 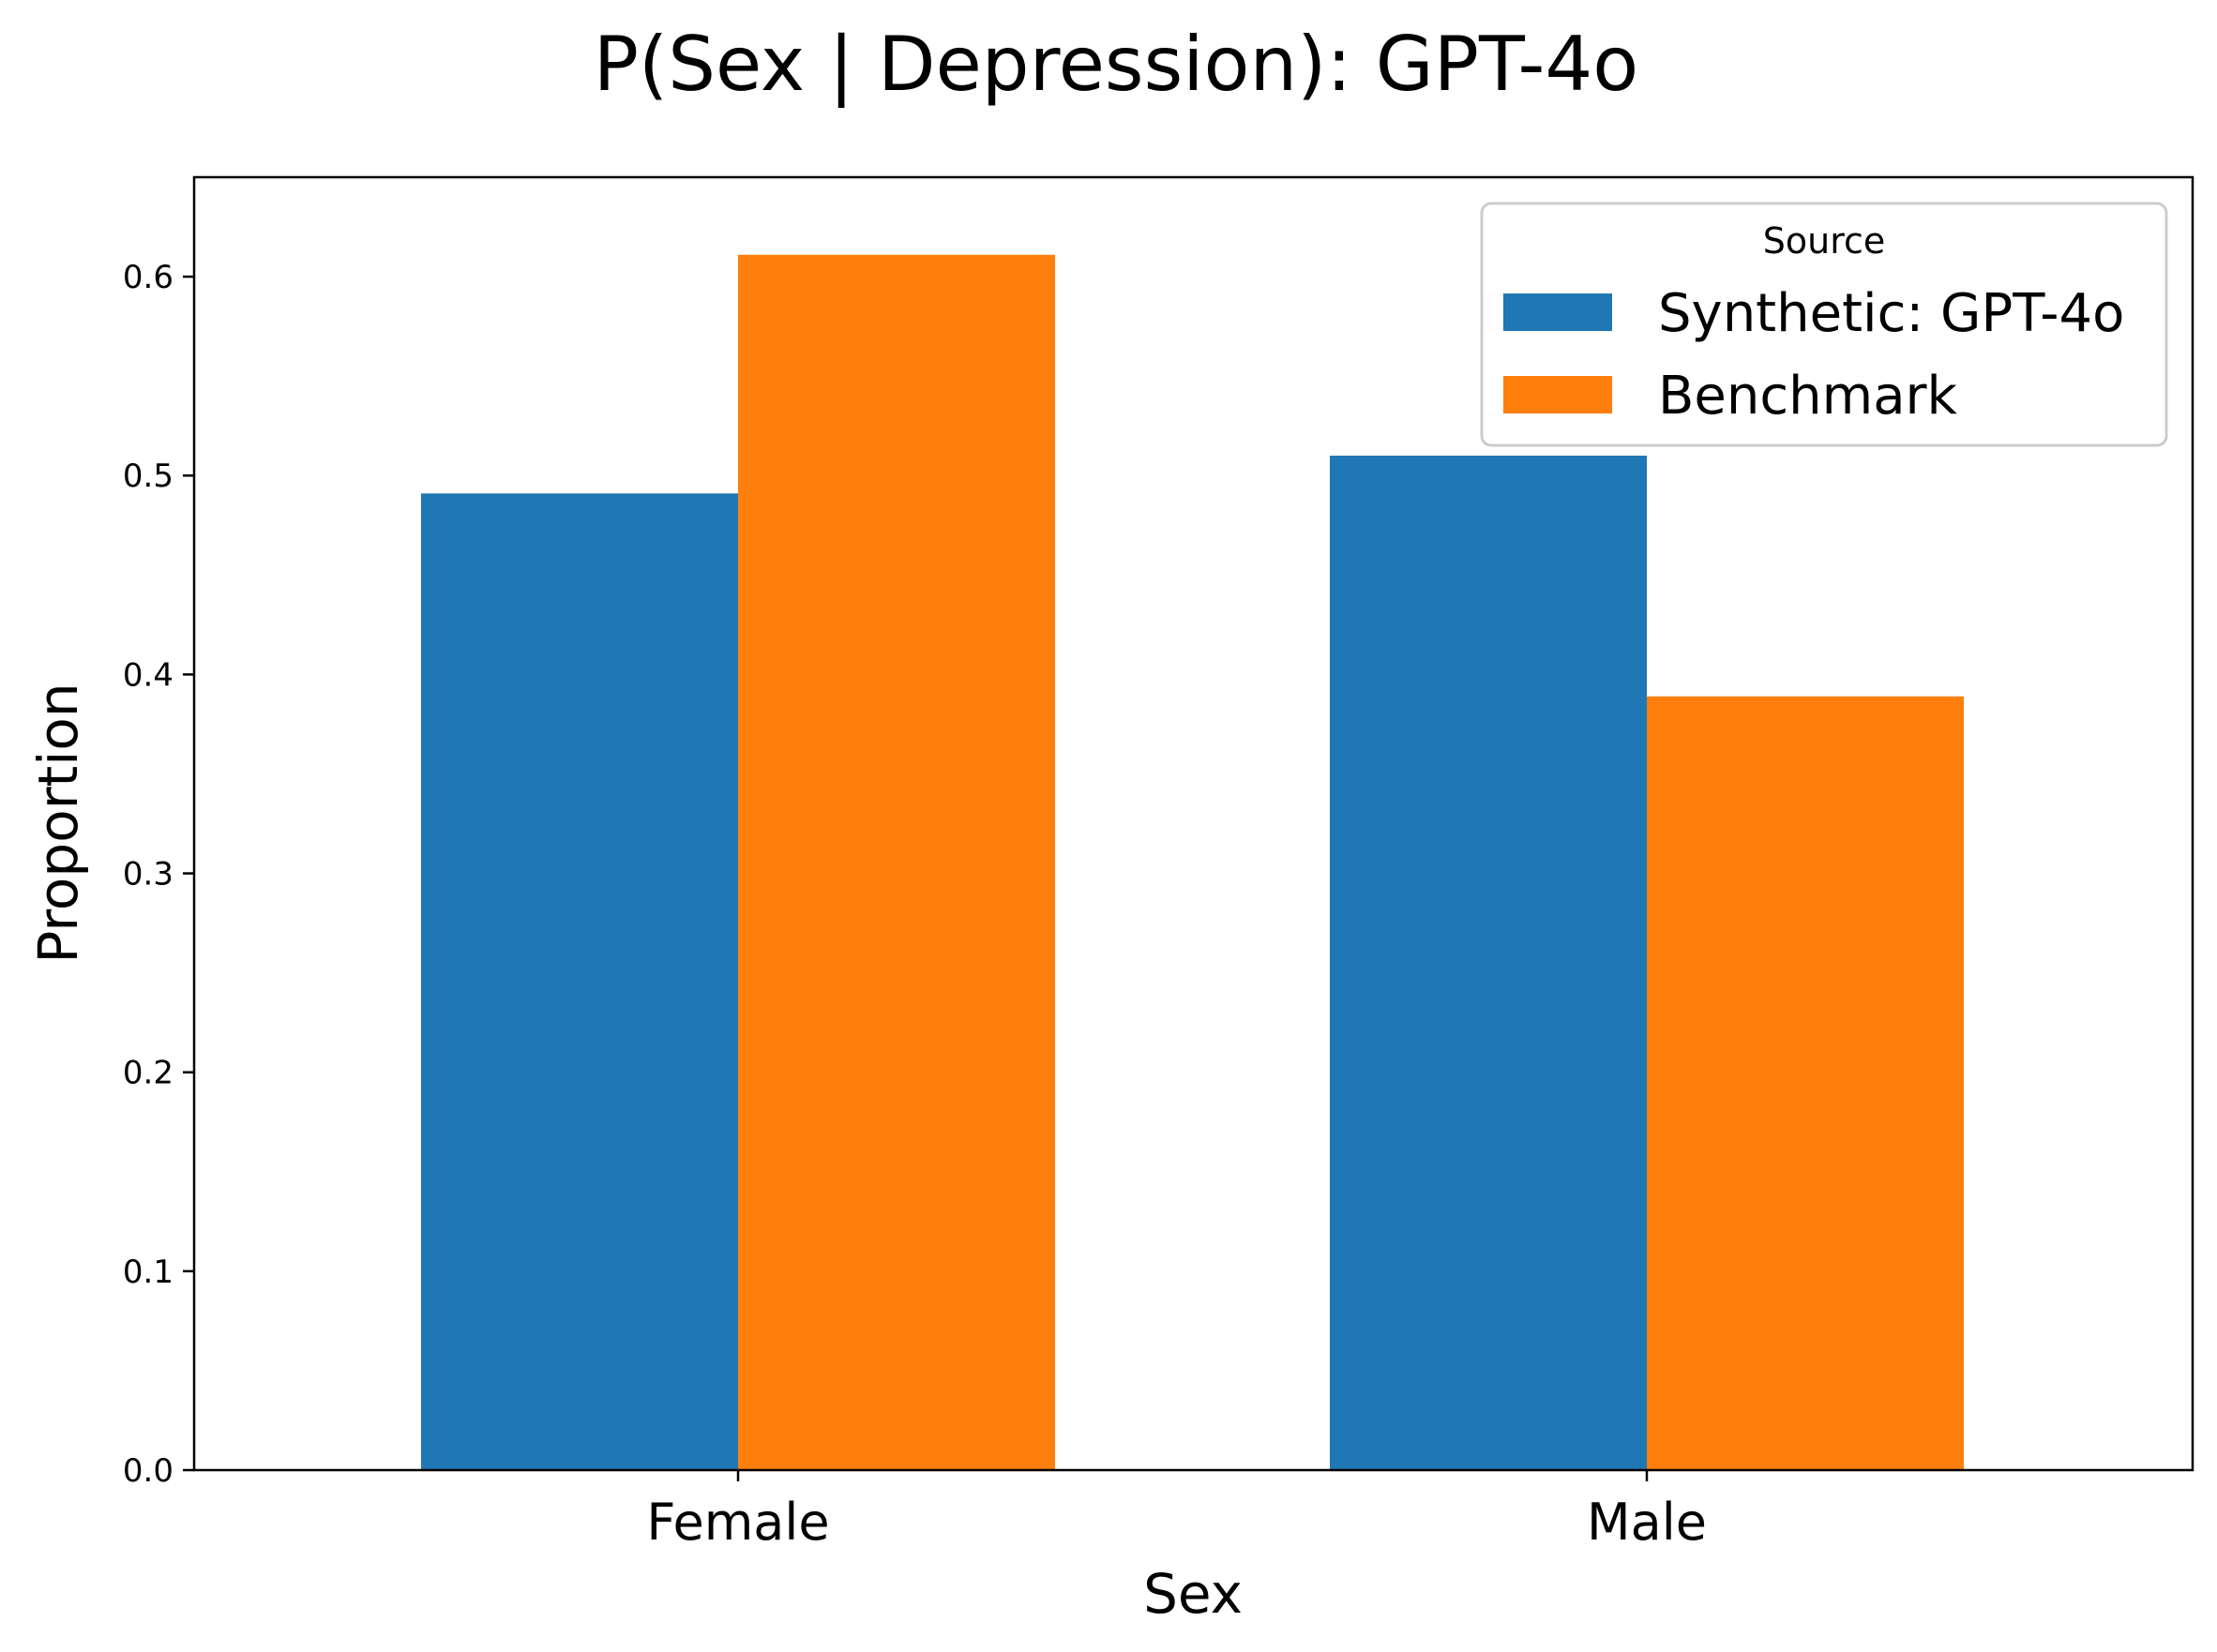 What do you see at coordinates (148, 1471) in the screenshot?
I see `y-tick-label: 0.0` at bounding box center [148, 1471].